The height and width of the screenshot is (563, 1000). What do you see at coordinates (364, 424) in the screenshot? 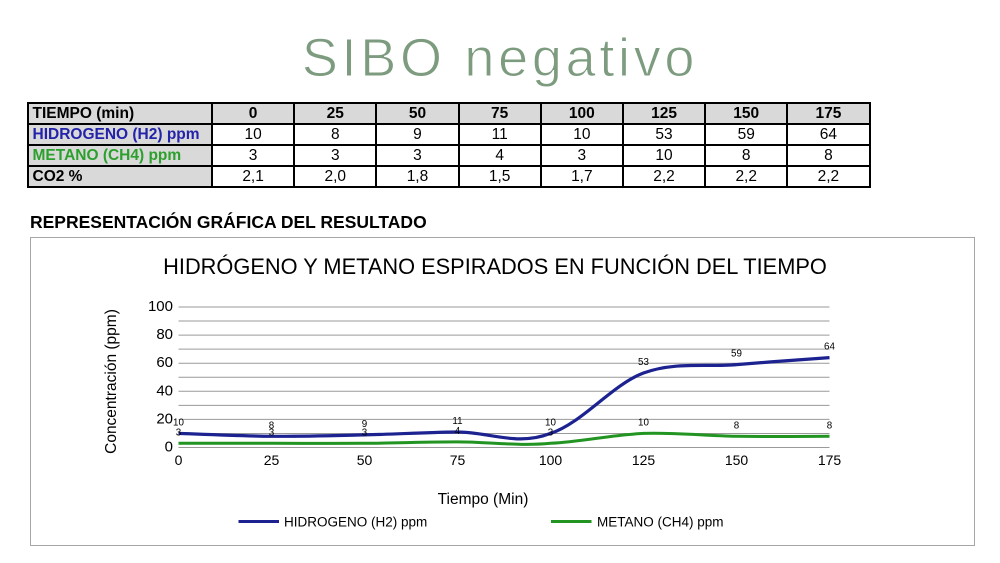
I see `svg-text: 9` at bounding box center [364, 424].